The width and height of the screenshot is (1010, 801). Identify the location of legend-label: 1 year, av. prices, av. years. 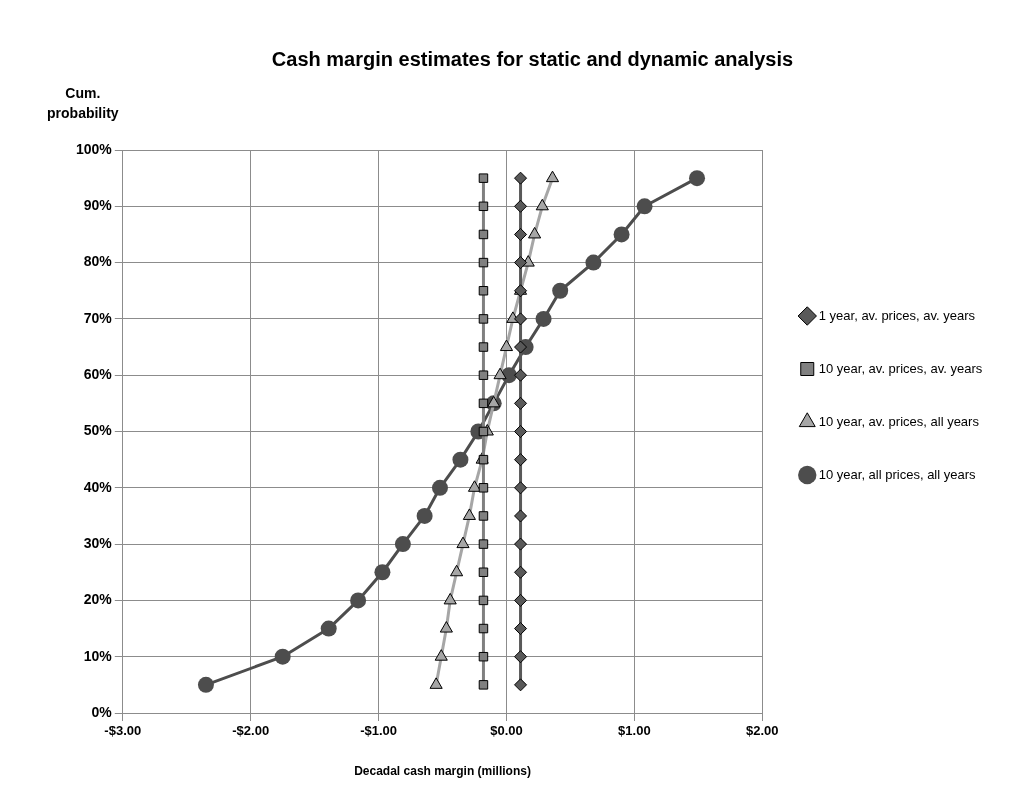
(897, 315).